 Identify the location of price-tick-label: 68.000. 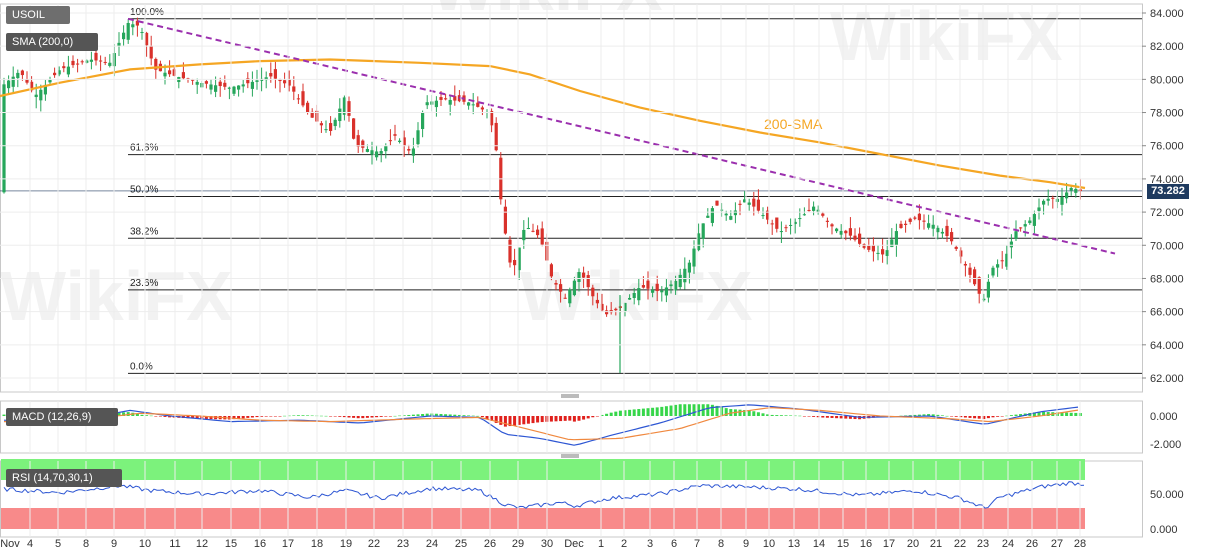
(1167, 279).